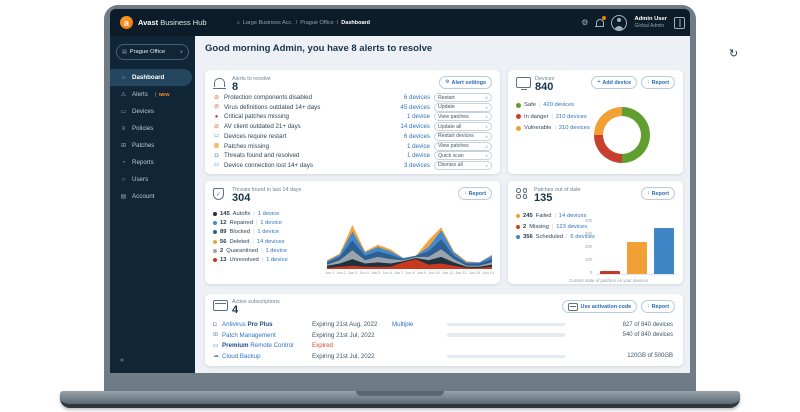 The width and height of the screenshot is (800, 412). What do you see at coordinates (216, 107) in the screenshot?
I see `alert-status-icon: ⊘` at bounding box center [216, 107].